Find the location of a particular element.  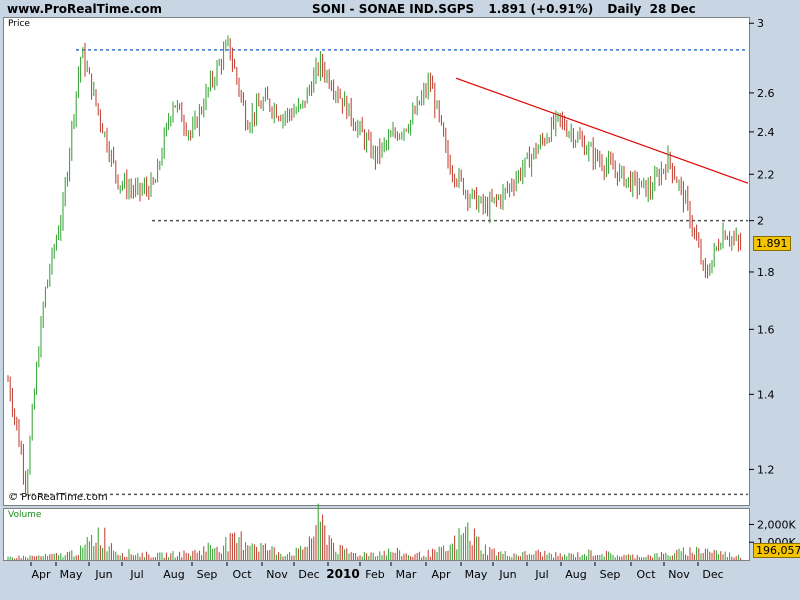

y-tick-label: 2 is located at coordinates (760, 221).